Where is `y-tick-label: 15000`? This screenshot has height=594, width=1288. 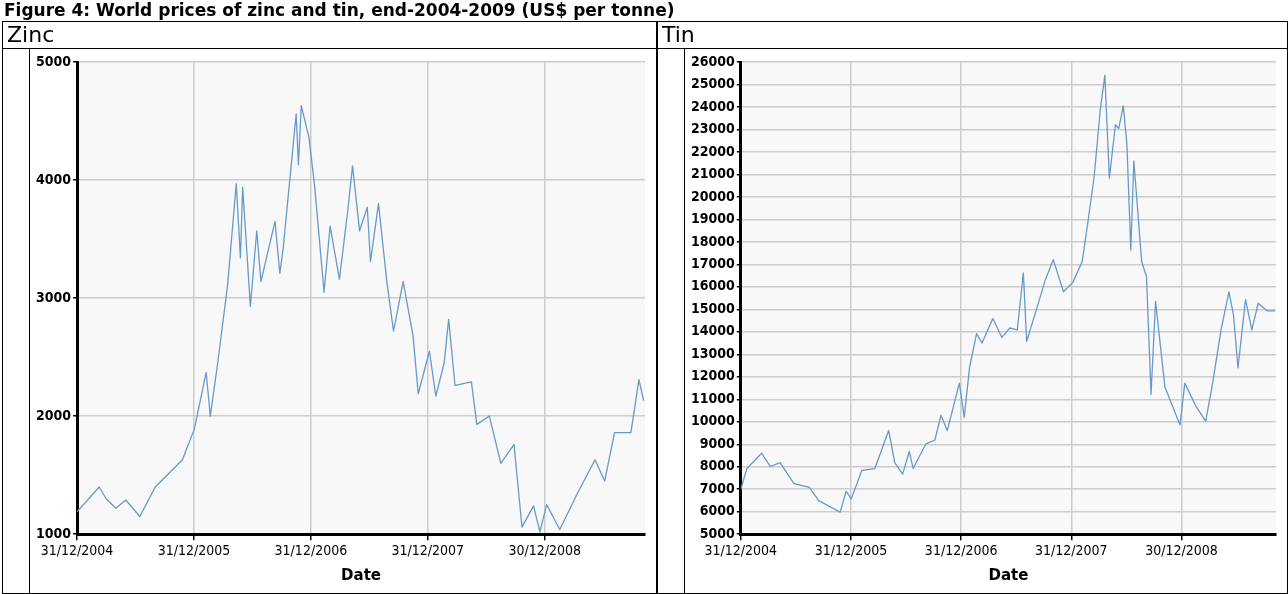 y-tick-label: 15000 is located at coordinates (713, 307).